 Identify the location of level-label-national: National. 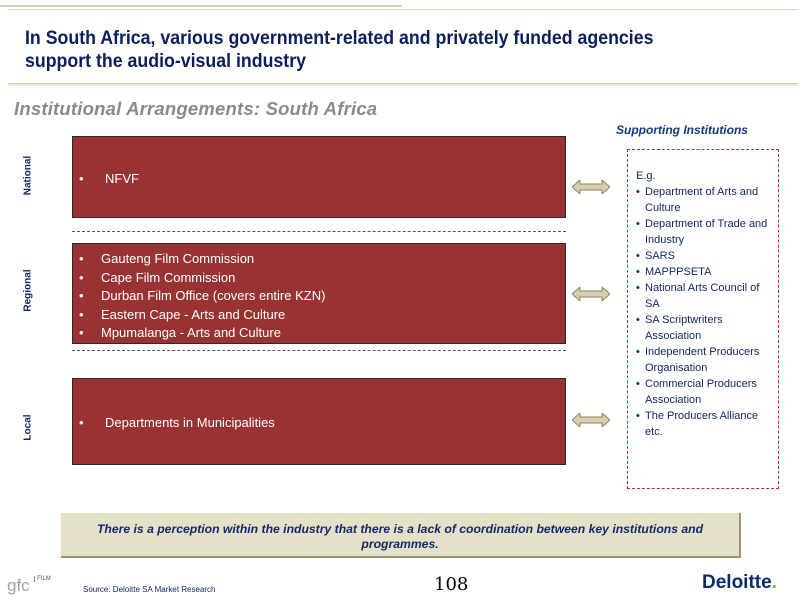
(28, 175).